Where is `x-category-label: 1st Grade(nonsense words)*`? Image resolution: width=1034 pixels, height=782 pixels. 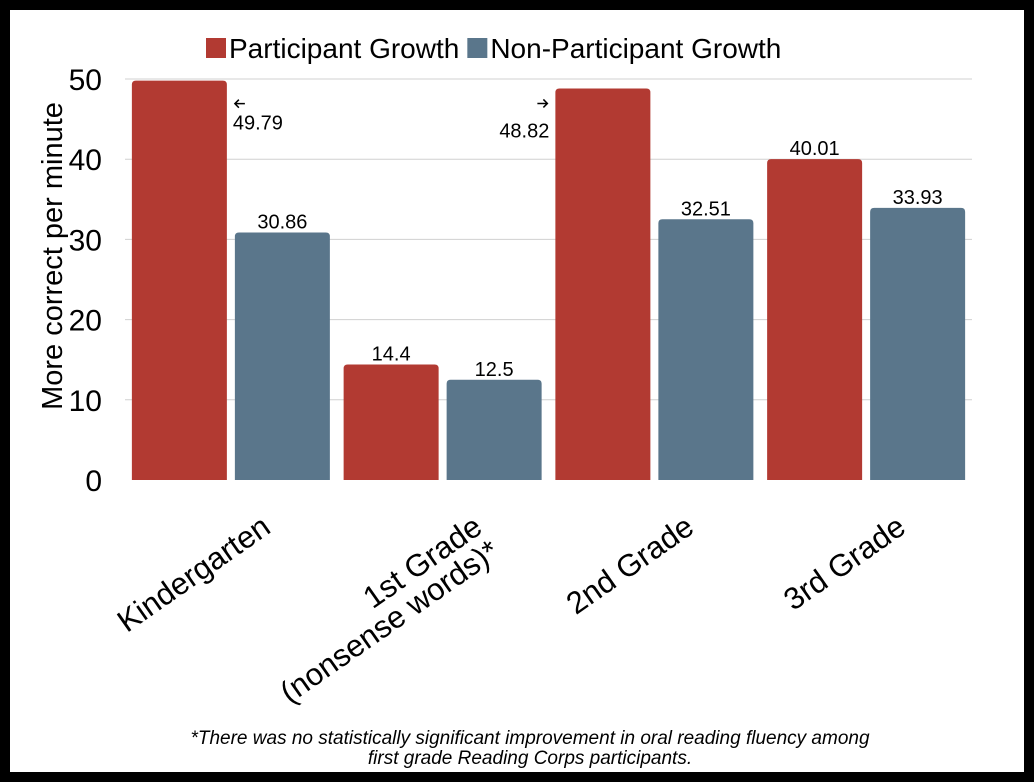
x-category-label: 1st Grade(nonsense words)* is located at coordinates (390, 609).